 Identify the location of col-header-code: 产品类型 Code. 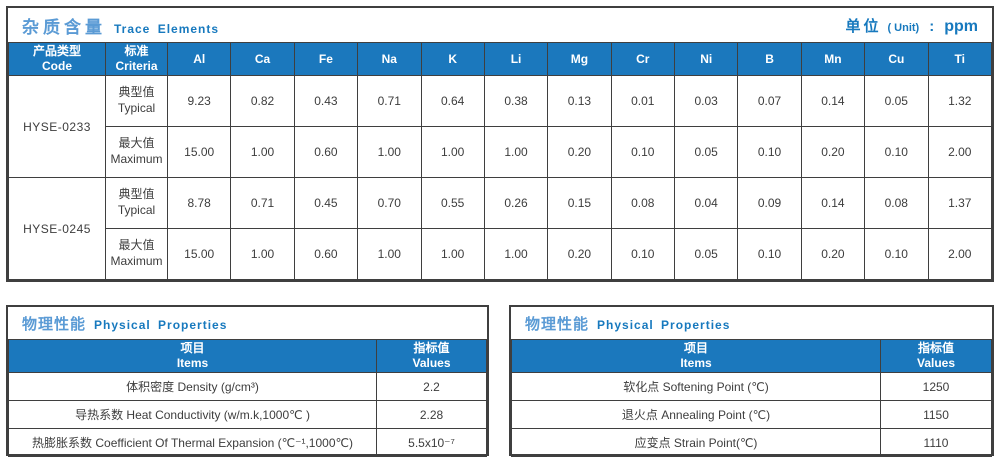
(57, 59).